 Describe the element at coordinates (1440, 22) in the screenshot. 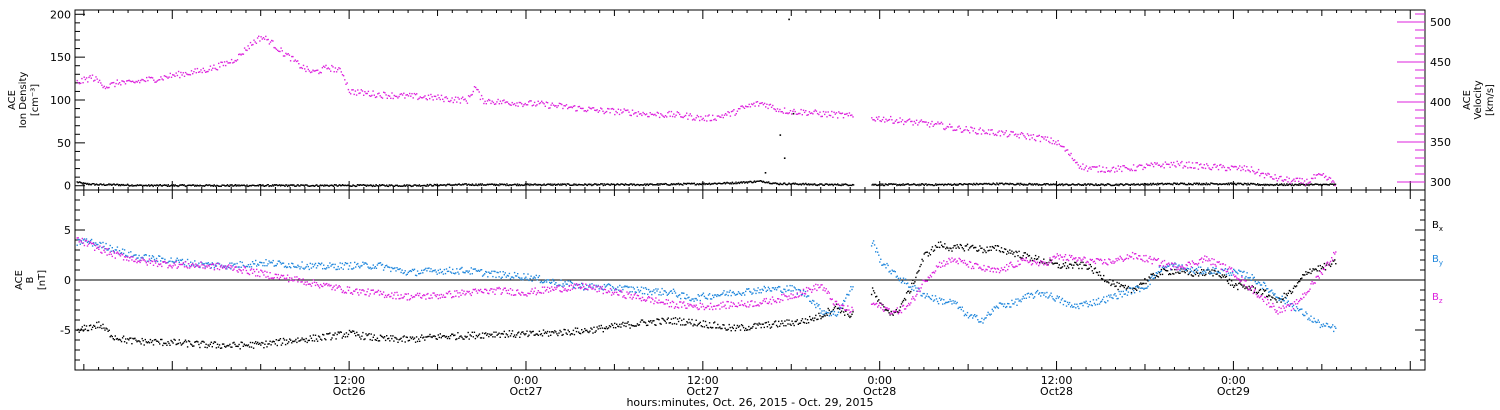

I see `y-tick-label-velocity: 500` at that location.